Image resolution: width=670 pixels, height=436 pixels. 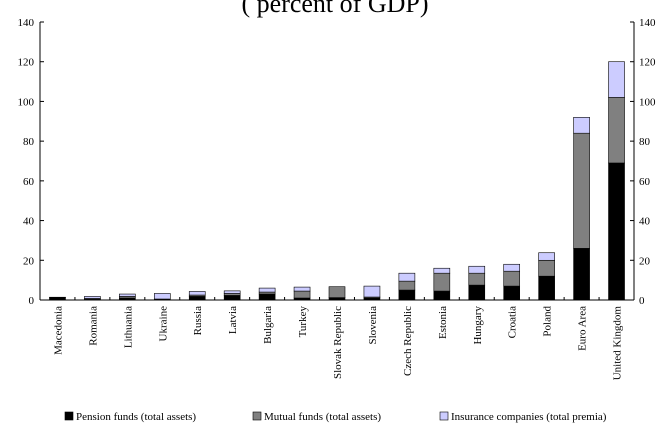 What do you see at coordinates (408, 341) in the screenshot?
I see `category-label: Czech Republic` at bounding box center [408, 341].